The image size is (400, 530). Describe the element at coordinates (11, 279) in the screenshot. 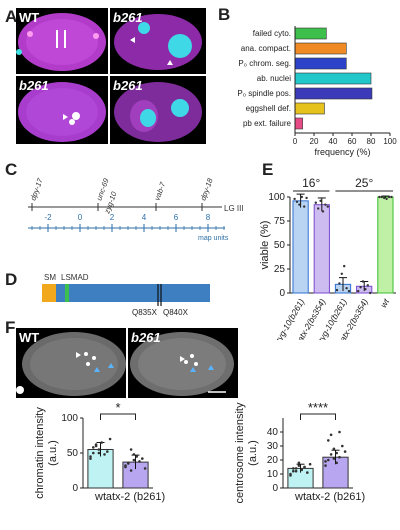

I see `panel-label-d: D` at that location.